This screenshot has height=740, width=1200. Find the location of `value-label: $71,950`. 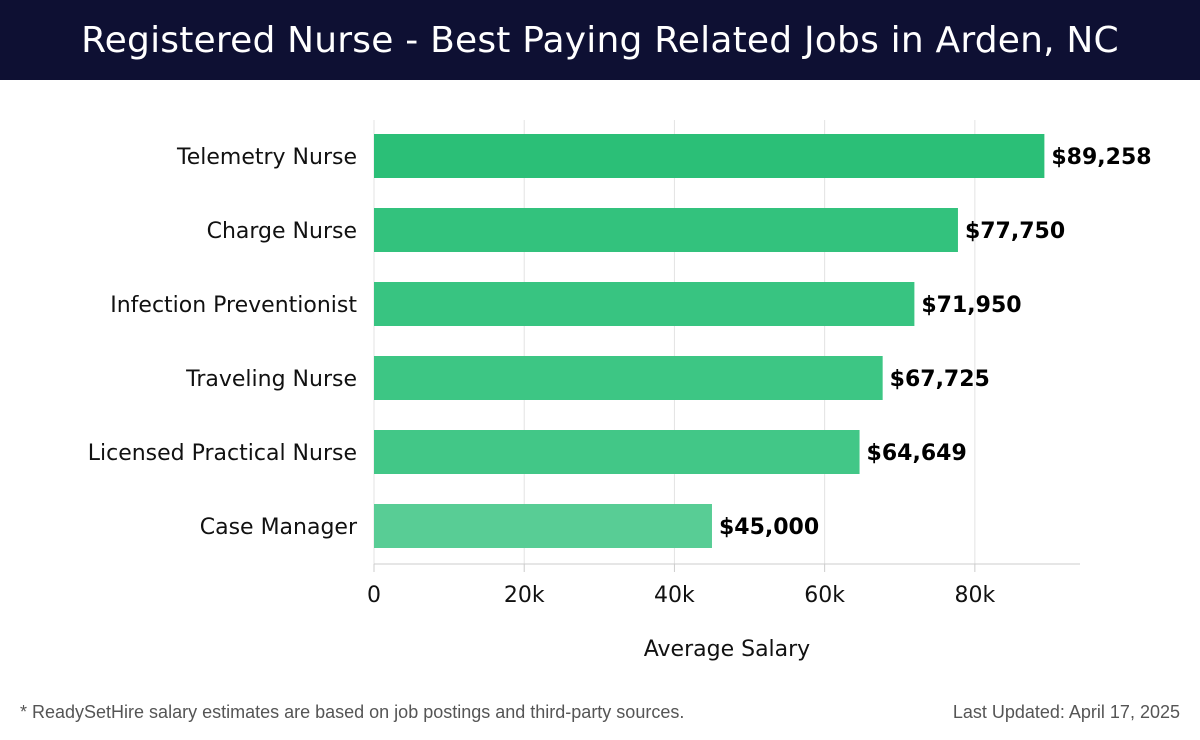

value-label: $71,950 is located at coordinates (971, 305).